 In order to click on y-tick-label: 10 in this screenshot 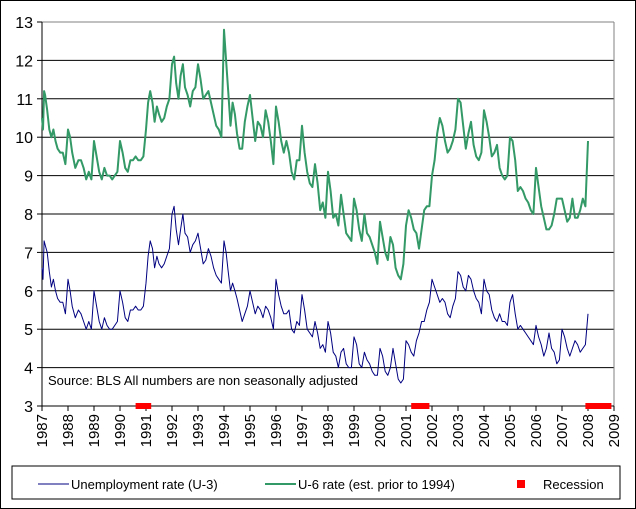, I will do `click(24, 138)`.